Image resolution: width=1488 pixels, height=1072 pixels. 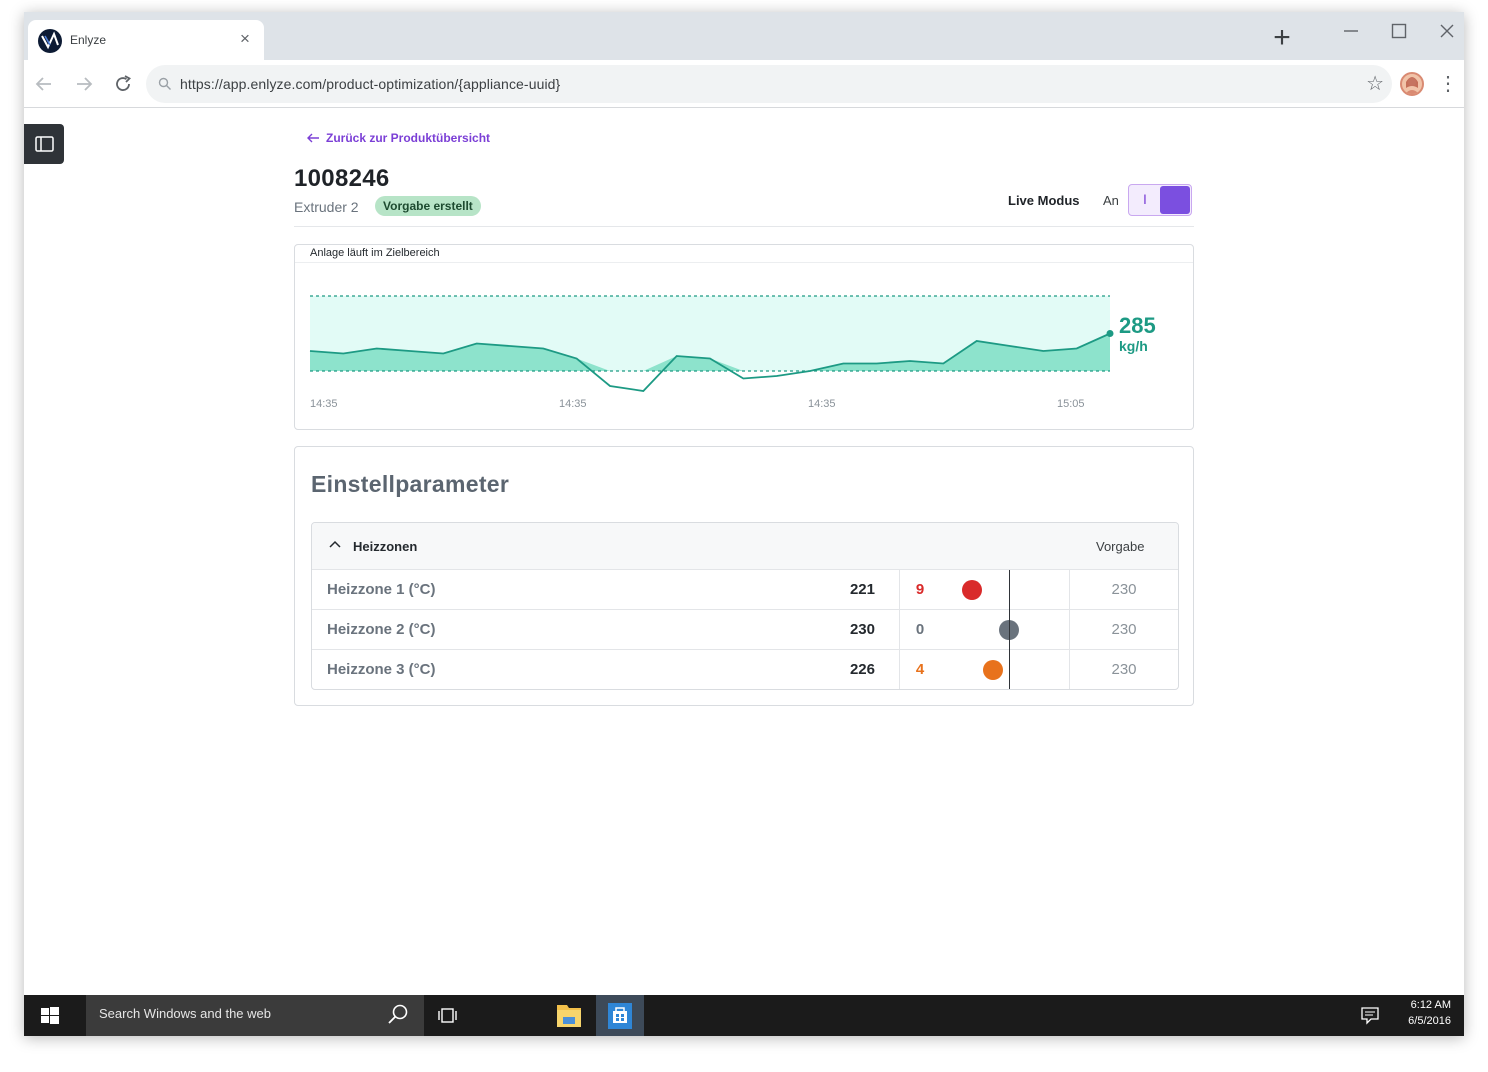 What do you see at coordinates (1448, 84) in the screenshot?
I see `browser-menu-icon: ⋮` at bounding box center [1448, 84].